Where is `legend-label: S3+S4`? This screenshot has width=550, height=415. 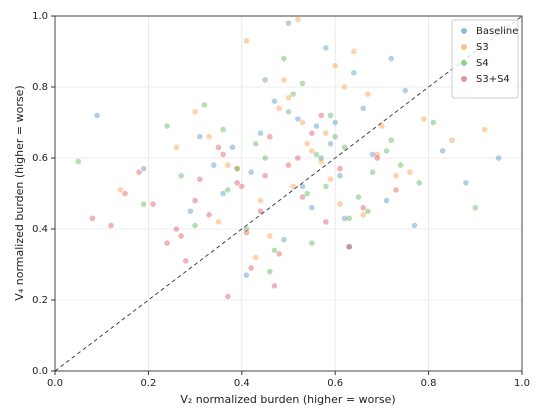
legend-label: S3+S4 is located at coordinates (493, 79).